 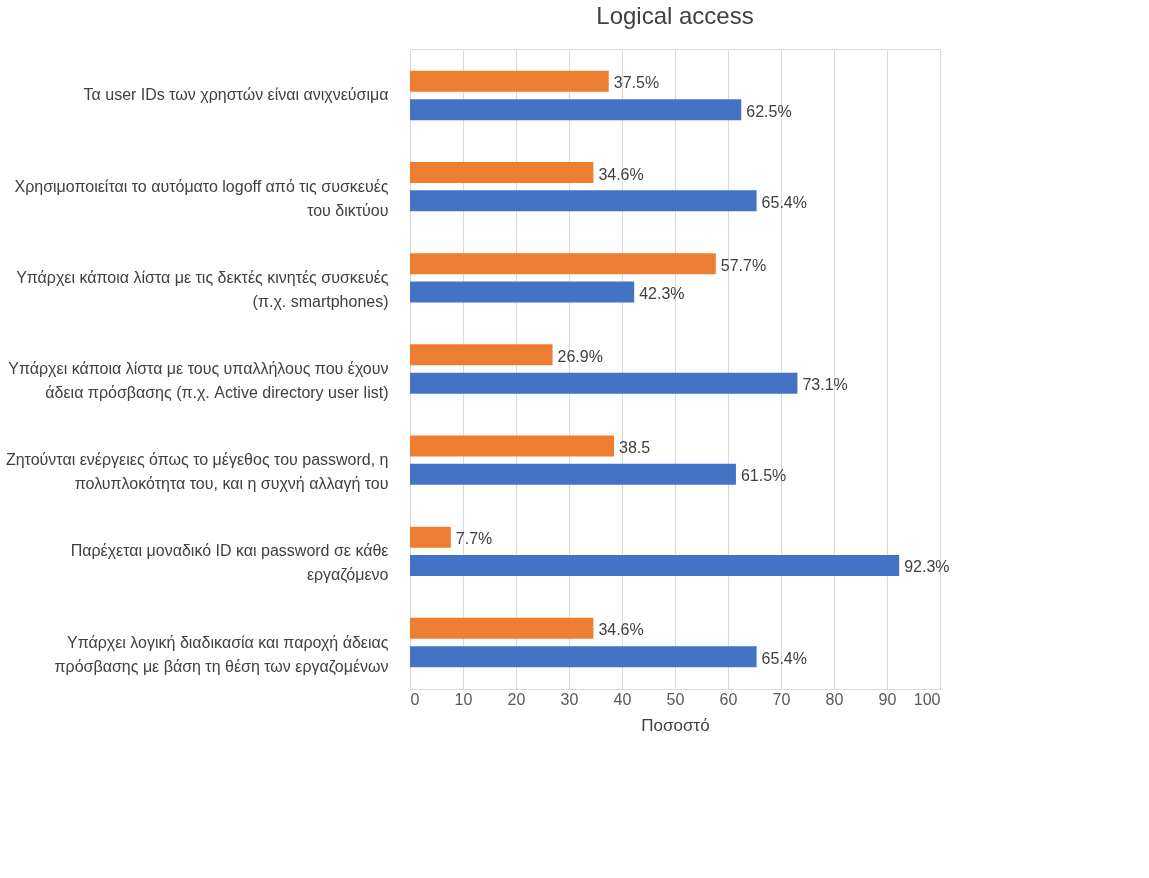 What do you see at coordinates (221, 654) in the screenshot?
I see `y-tick-label: Υπάρχει λογική διαδικασία και παροχή άδειας πρόσβασης με βάση τη θέση των εργαζομένων` at bounding box center [221, 654].